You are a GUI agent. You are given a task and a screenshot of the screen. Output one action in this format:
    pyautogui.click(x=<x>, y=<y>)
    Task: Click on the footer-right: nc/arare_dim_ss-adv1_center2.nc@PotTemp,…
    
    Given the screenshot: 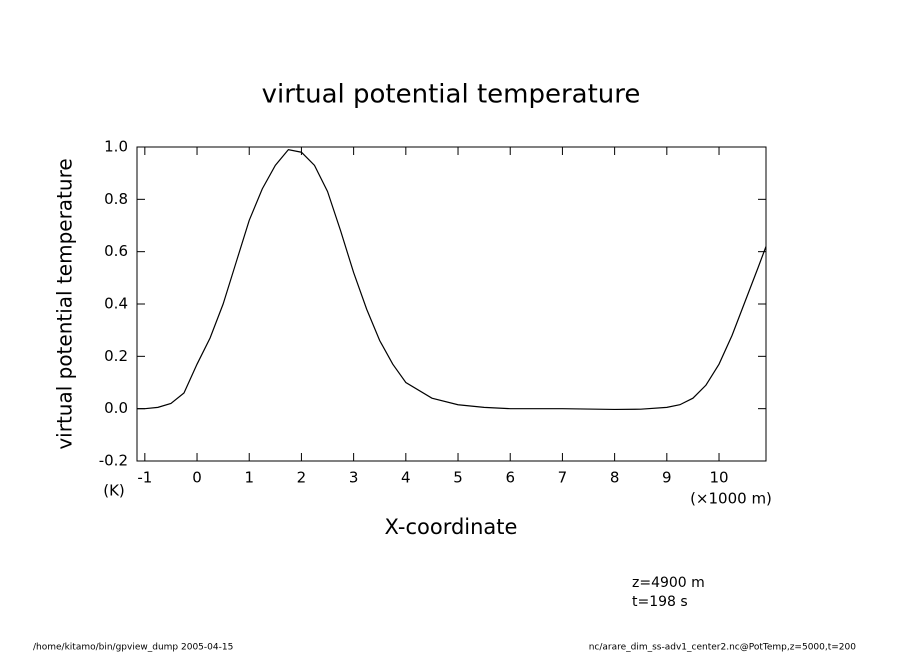 What is the action you would take?
    pyautogui.click(x=723, y=648)
    